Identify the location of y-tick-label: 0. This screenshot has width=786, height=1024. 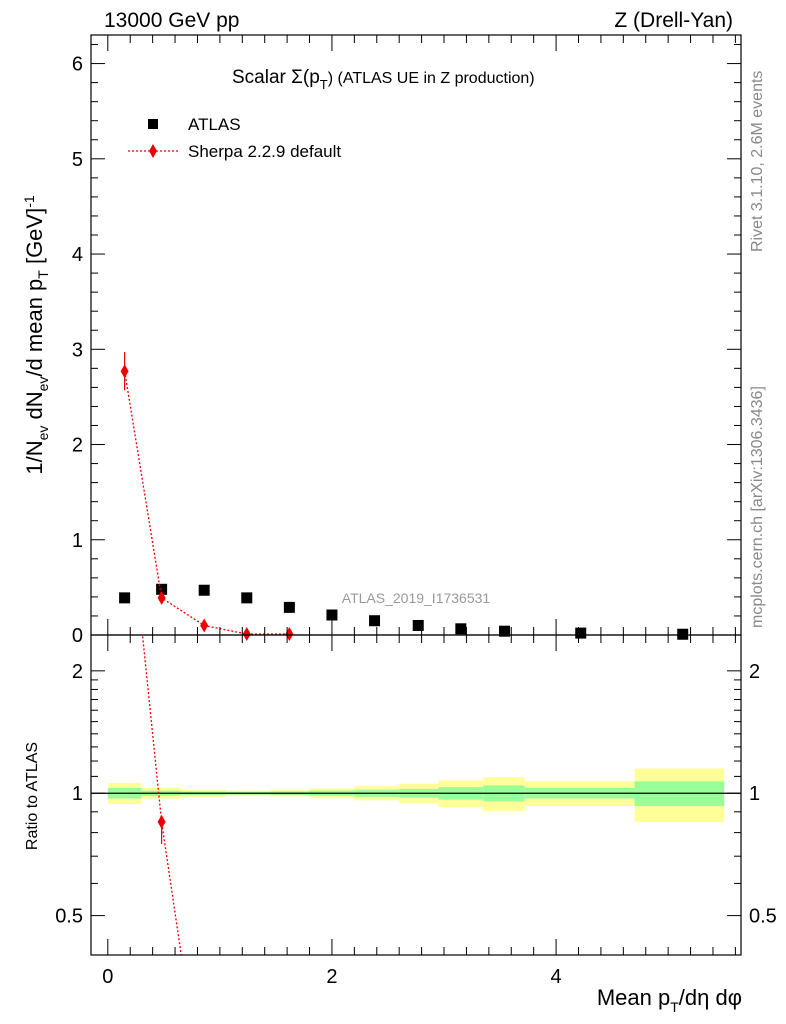
(77, 636).